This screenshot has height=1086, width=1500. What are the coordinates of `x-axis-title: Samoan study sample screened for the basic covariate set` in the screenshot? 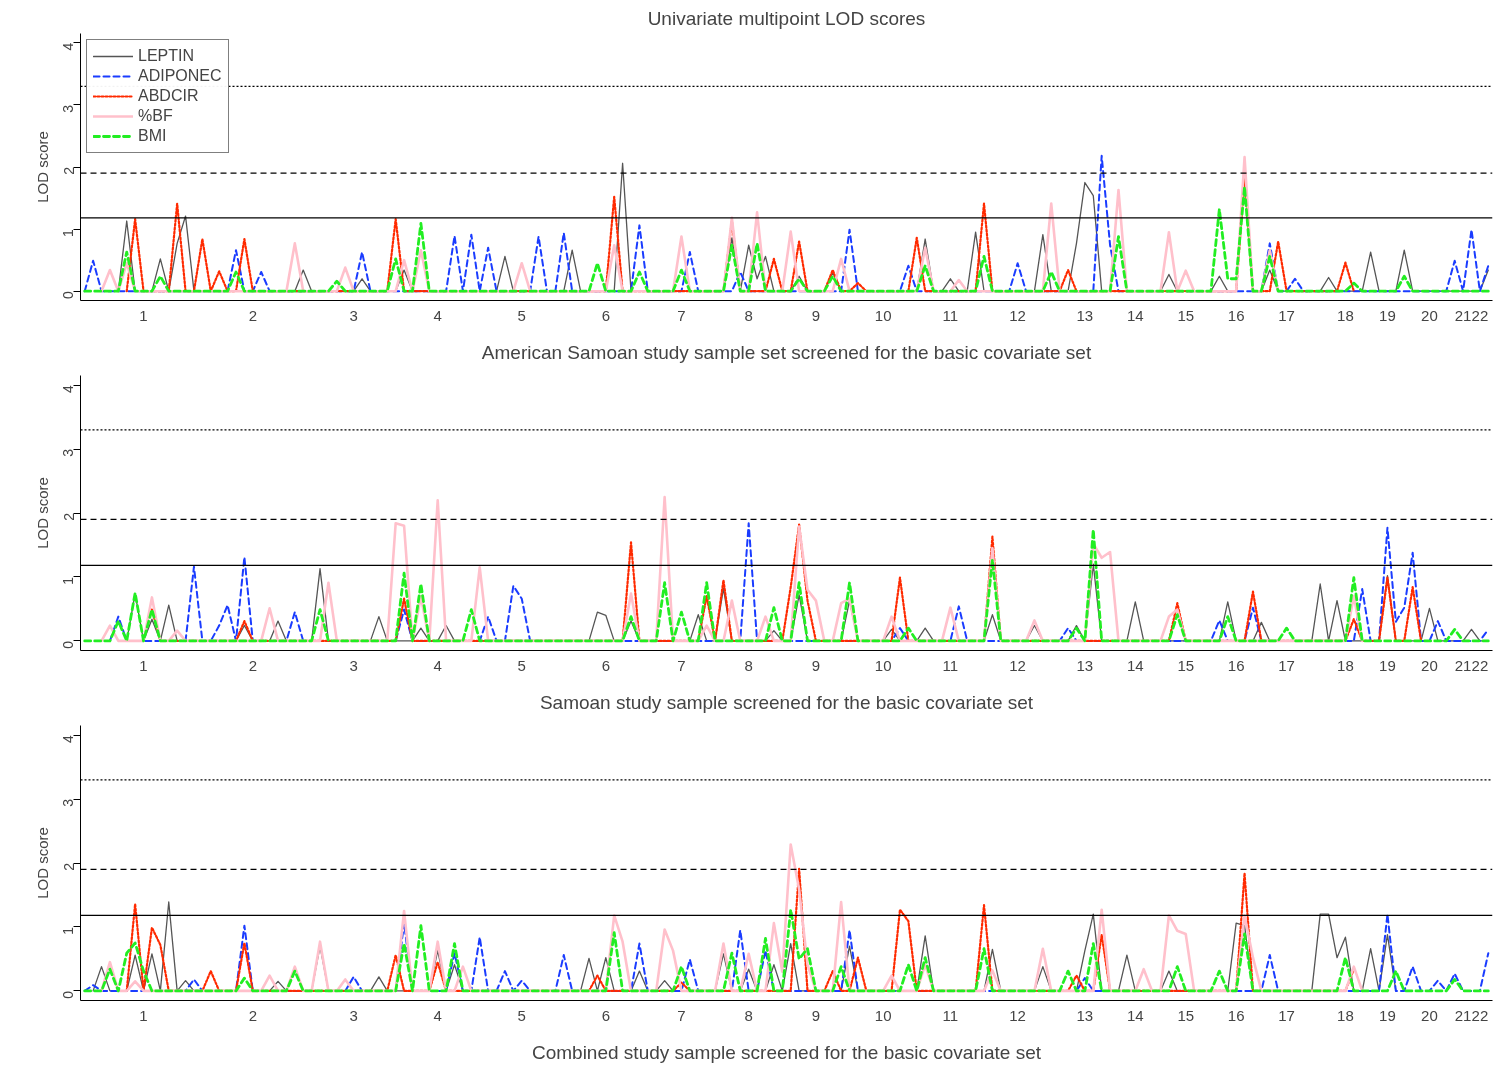 It's located at (786, 702).